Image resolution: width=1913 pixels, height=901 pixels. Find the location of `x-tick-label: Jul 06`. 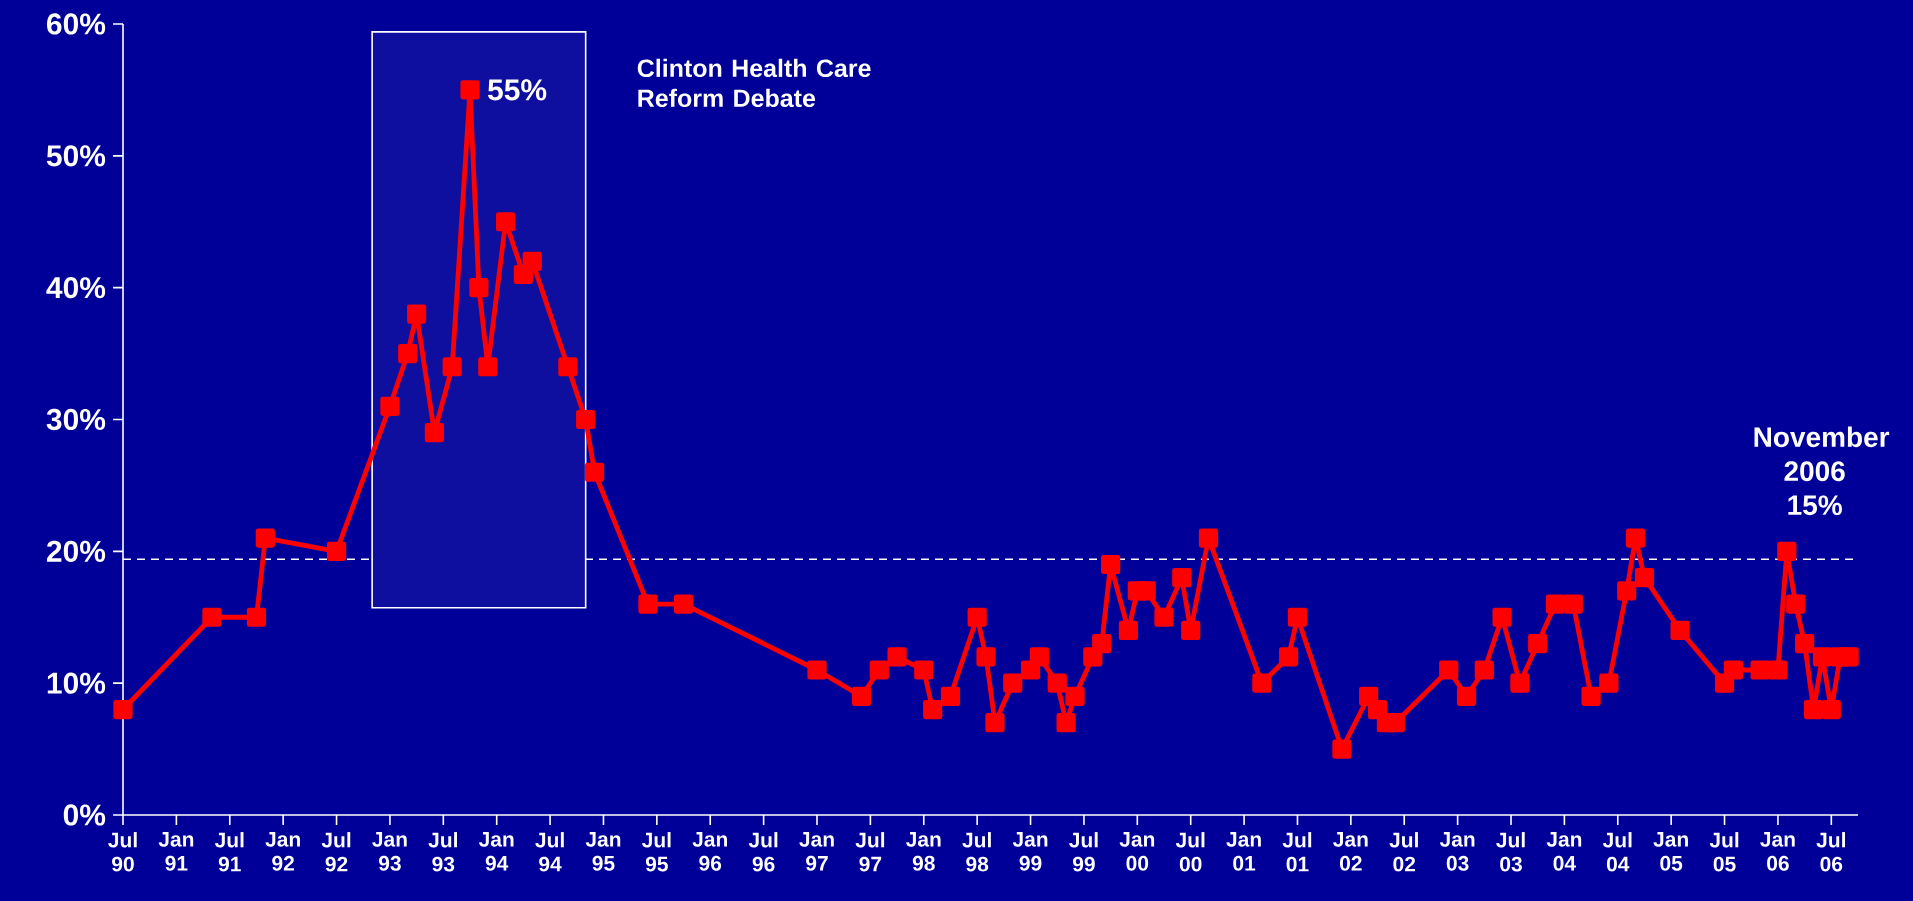

x-tick-label: Jul 06 is located at coordinates (1831, 852).